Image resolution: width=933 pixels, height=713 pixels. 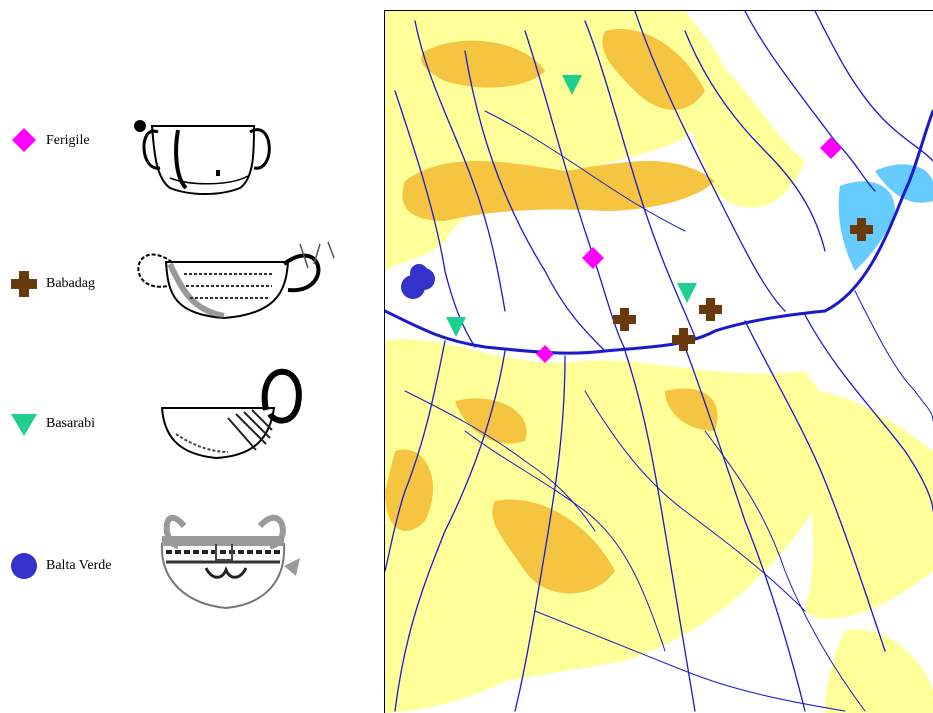 What do you see at coordinates (70, 423) in the screenshot?
I see `legend-label: Basarabi` at bounding box center [70, 423].